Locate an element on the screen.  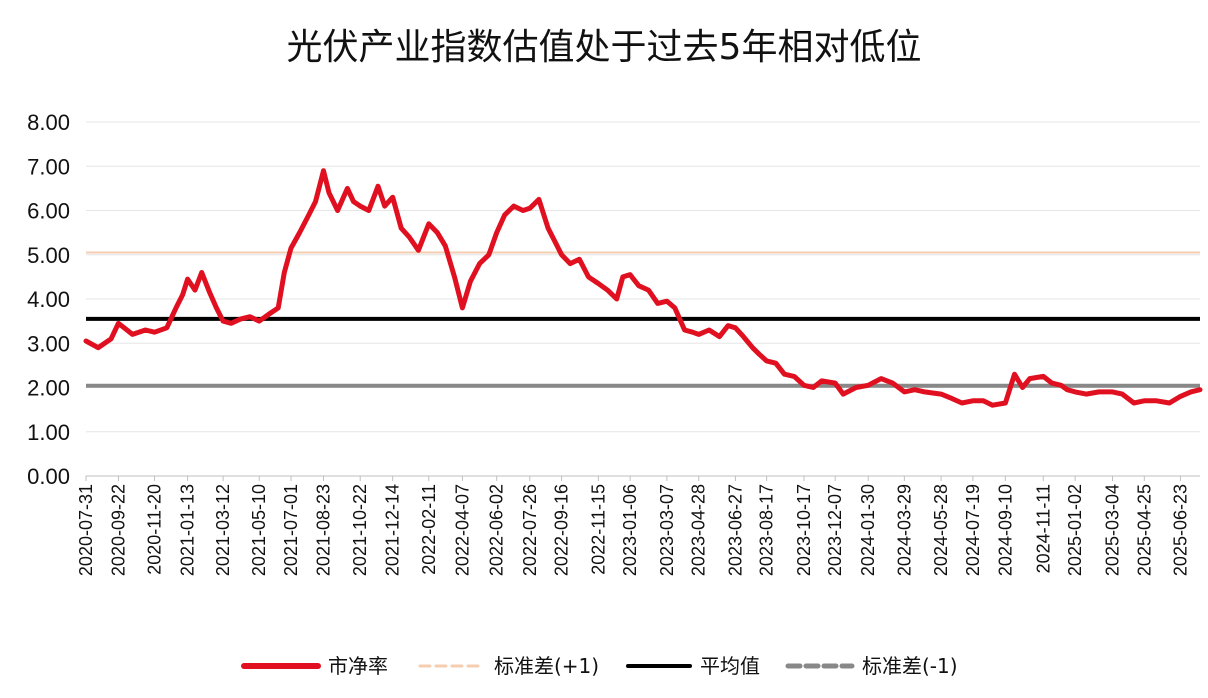
x-tick-label: 2022-06-02 is located at coordinates (497, 530).